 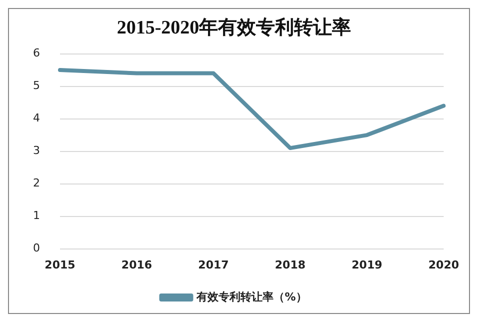 What do you see at coordinates (36, 118) in the screenshot?
I see `y-tick-label: 4` at bounding box center [36, 118].